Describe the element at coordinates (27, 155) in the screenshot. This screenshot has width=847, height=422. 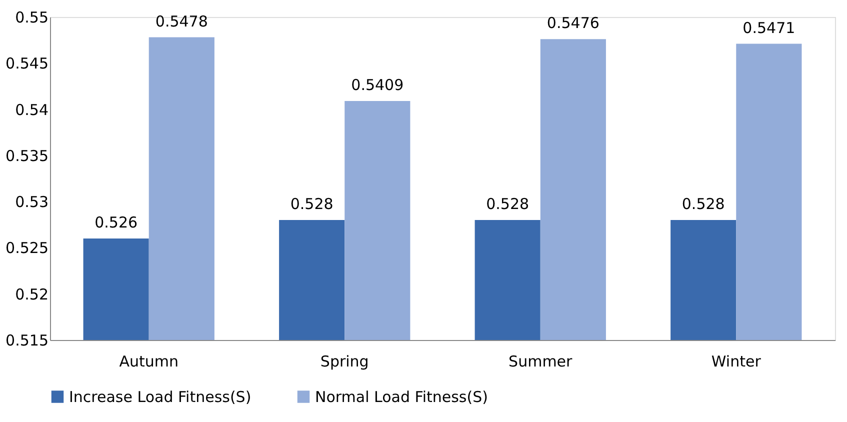
I see `y-tick-label: 0.535` at that location.